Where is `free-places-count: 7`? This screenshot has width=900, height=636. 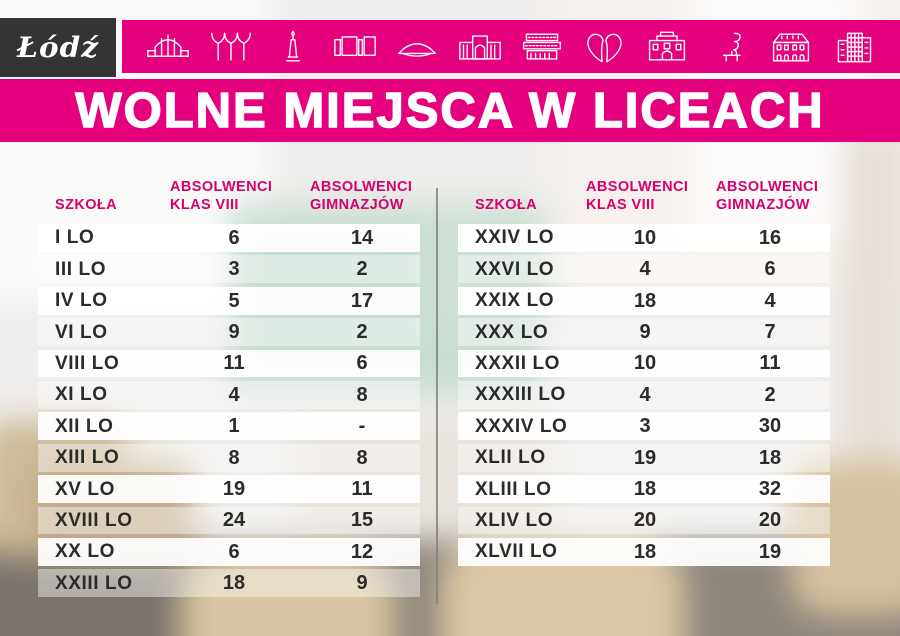 free-places-count: 7 is located at coordinates (770, 332).